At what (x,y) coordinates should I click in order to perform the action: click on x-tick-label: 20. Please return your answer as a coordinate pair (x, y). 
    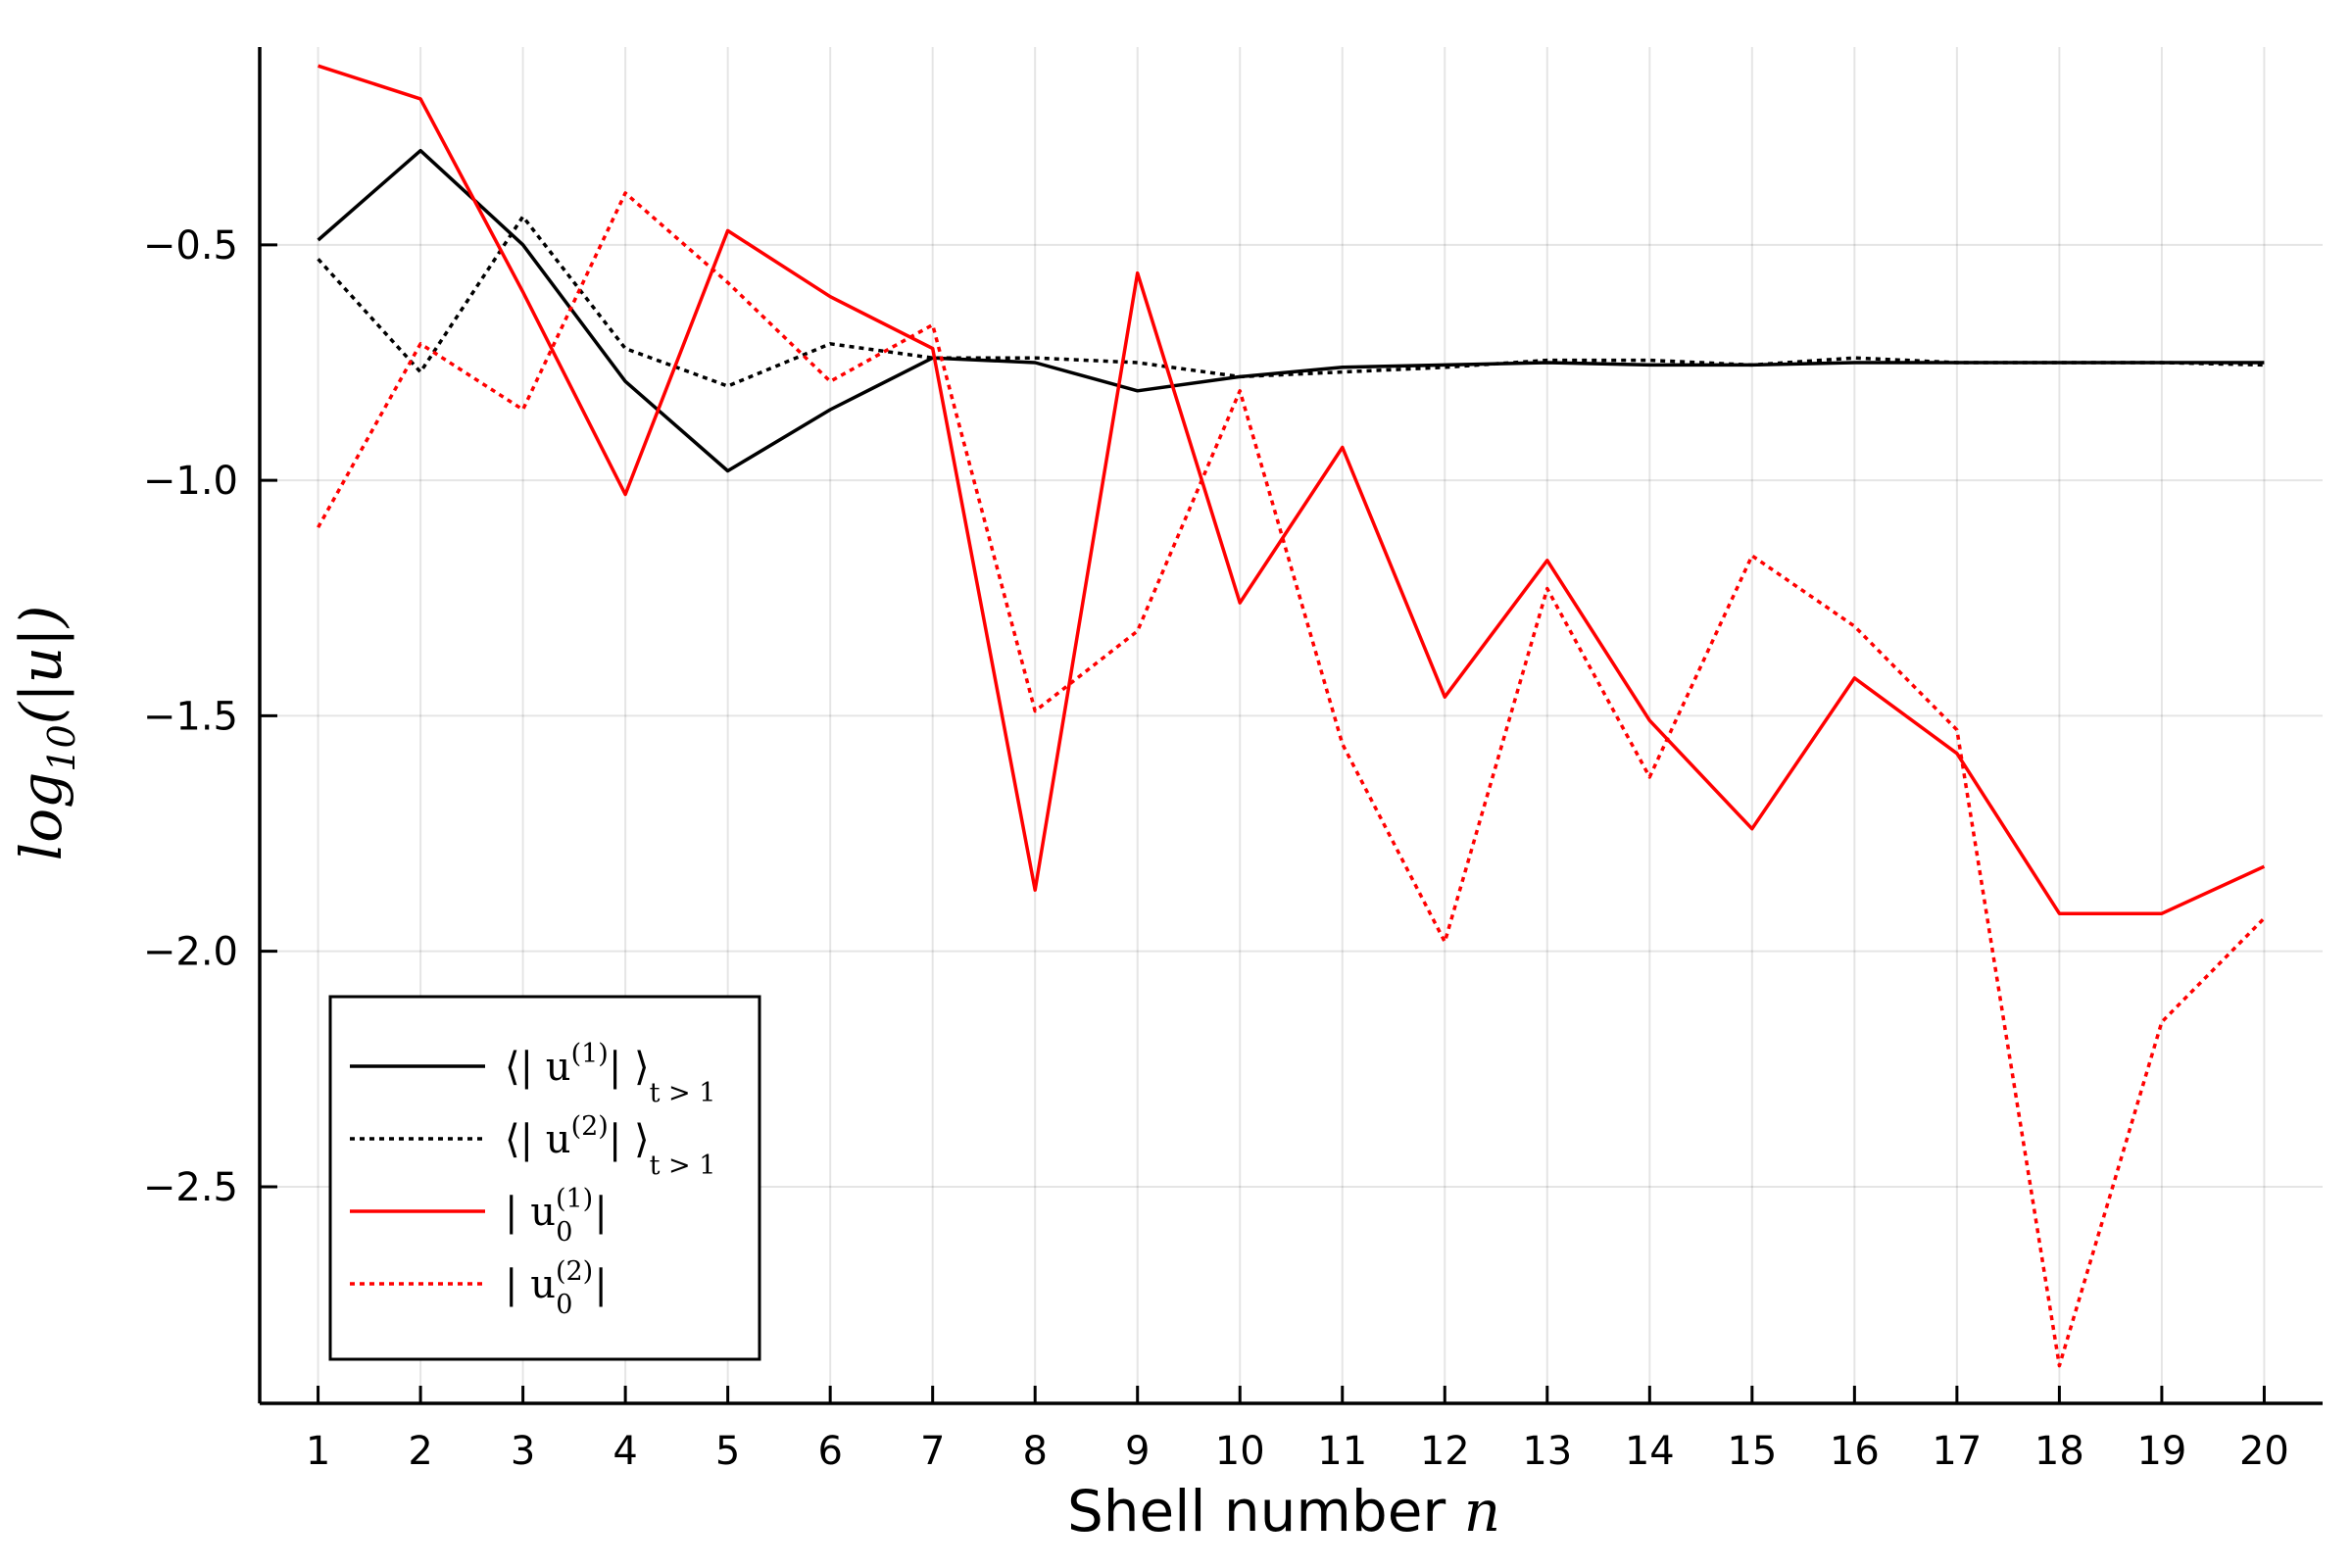
    Looking at the image, I should click on (2264, 1451).